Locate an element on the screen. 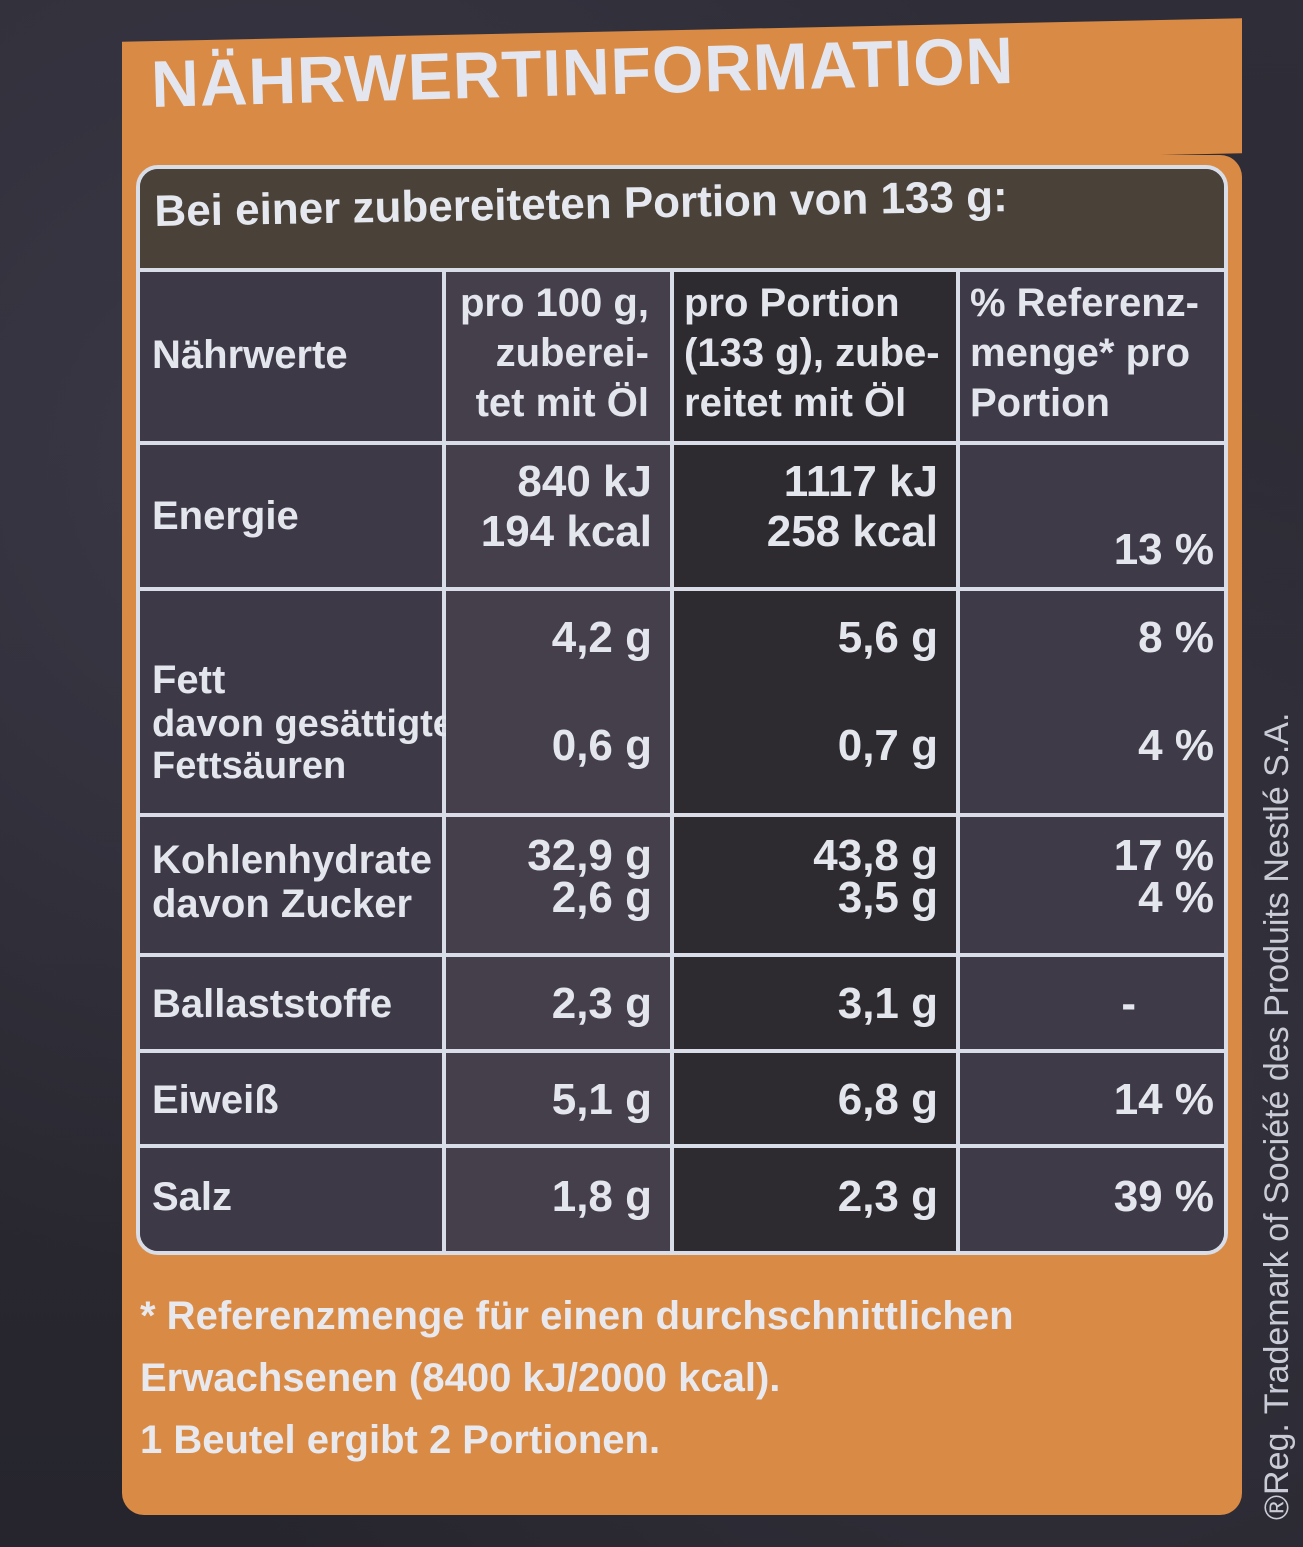 The height and width of the screenshot is (1547, 1303). label-fettsaeuren: Fettsäuren is located at coordinates (249, 766).